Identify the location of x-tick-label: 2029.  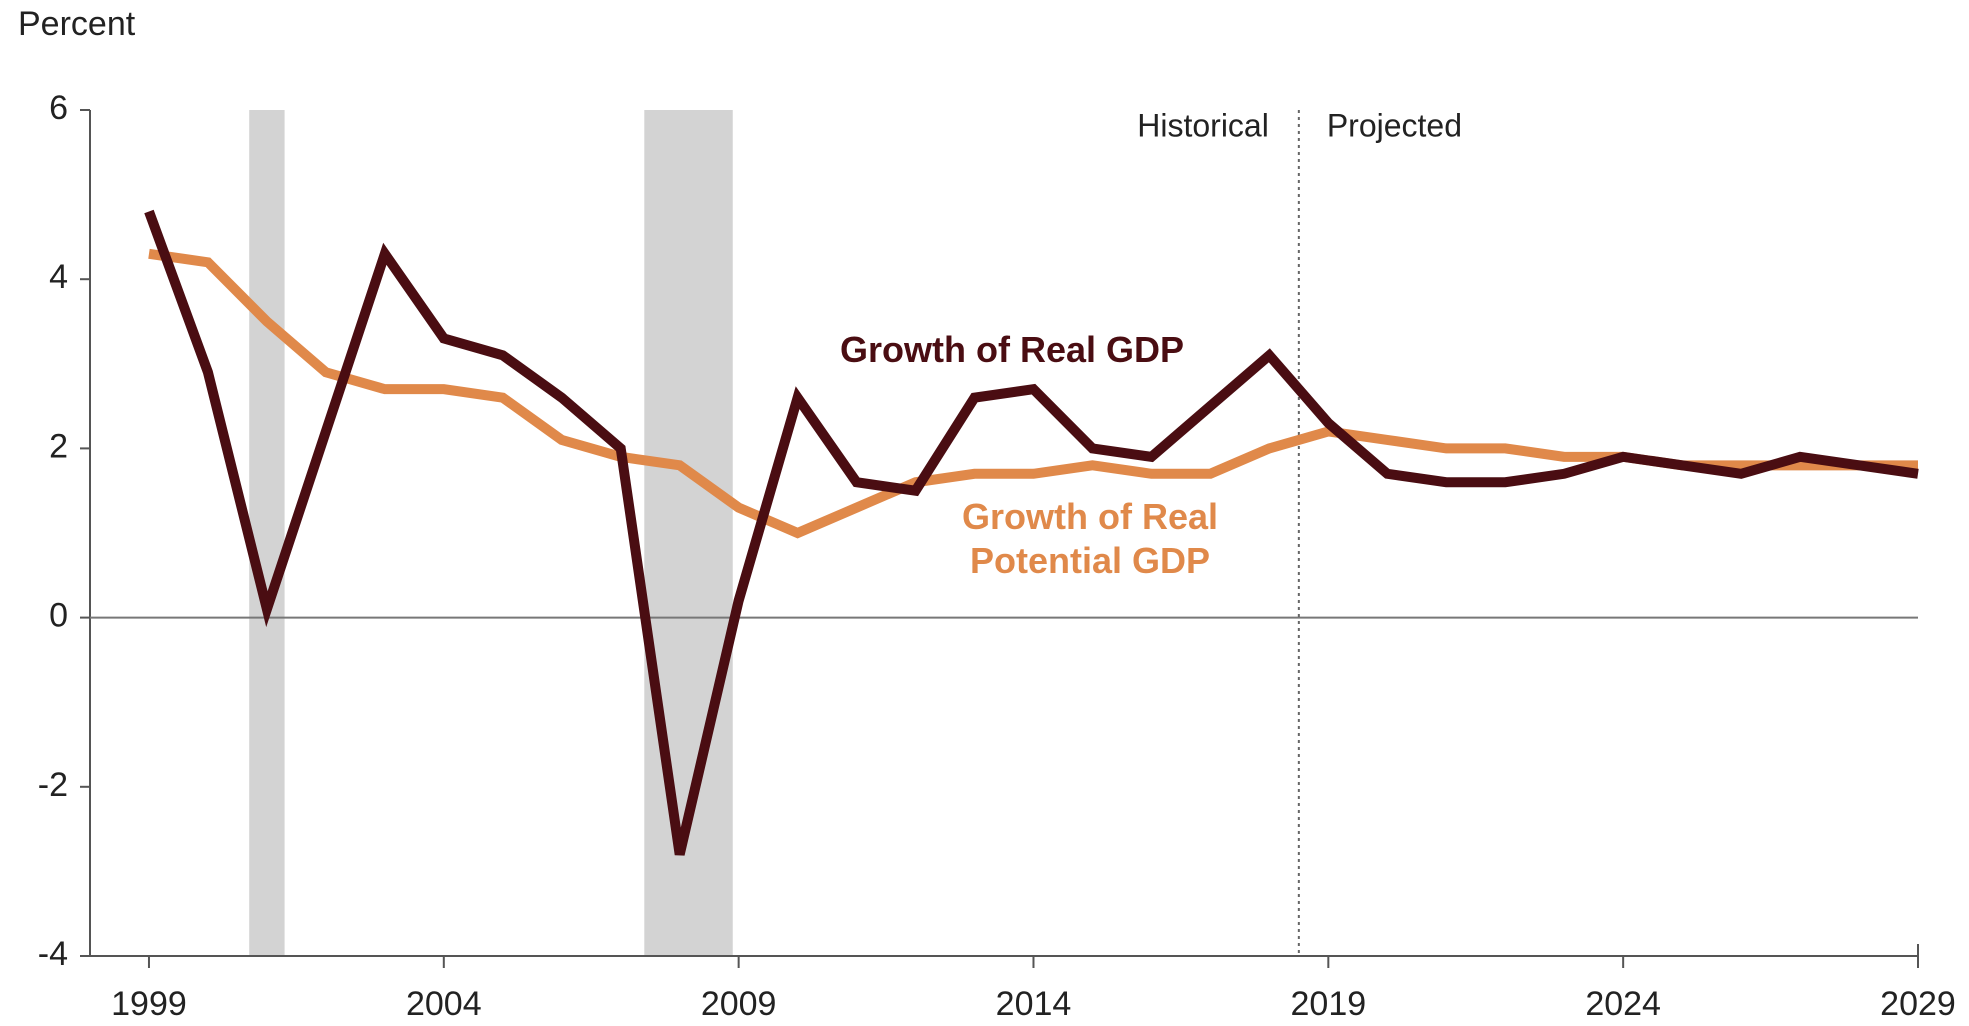
(1918, 1004).